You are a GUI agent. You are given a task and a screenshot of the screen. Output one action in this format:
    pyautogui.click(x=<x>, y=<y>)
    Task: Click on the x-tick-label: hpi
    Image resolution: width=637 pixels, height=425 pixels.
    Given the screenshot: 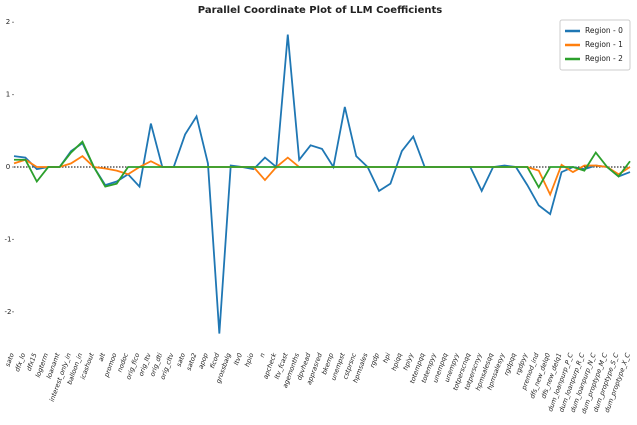 What is the action you would take?
    pyautogui.click(x=386, y=358)
    